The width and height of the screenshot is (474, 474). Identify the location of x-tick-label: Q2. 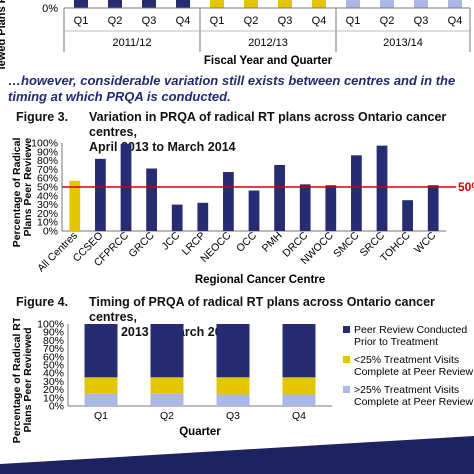
(167, 416).